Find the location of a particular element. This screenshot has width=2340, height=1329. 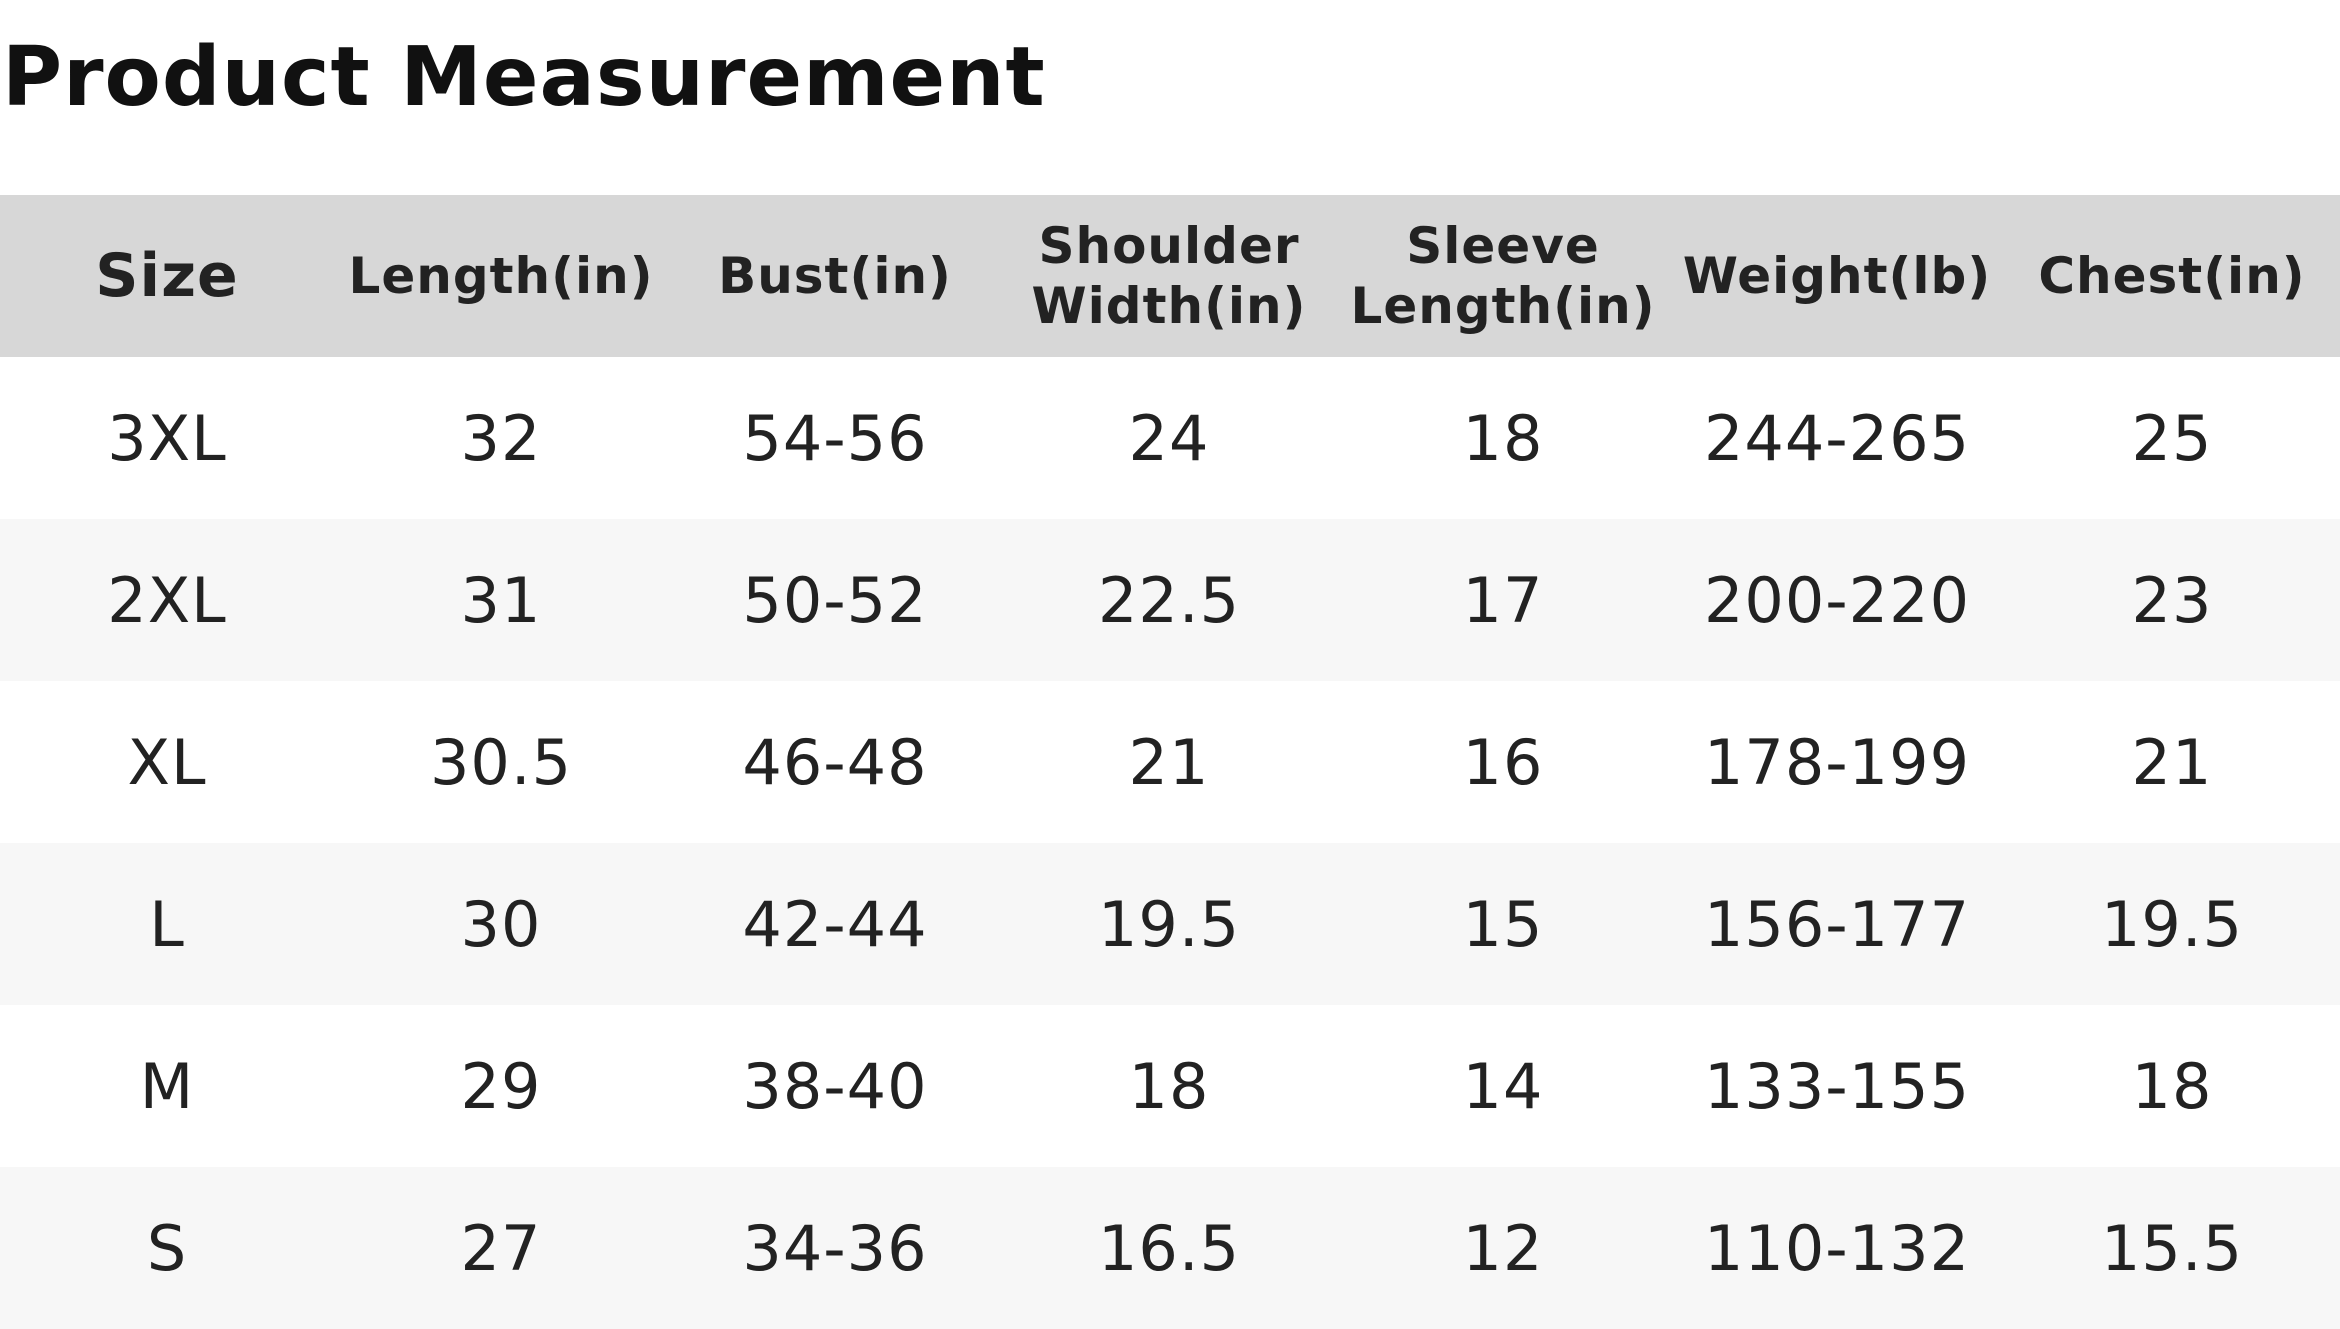

cell-length: 29 is located at coordinates (501, 1086).